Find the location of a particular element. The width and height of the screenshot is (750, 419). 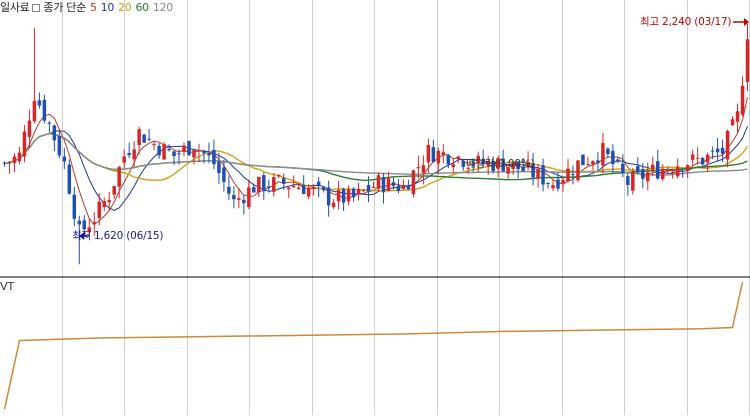

legend-ma5: 5 is located at coordinates (93, 7).